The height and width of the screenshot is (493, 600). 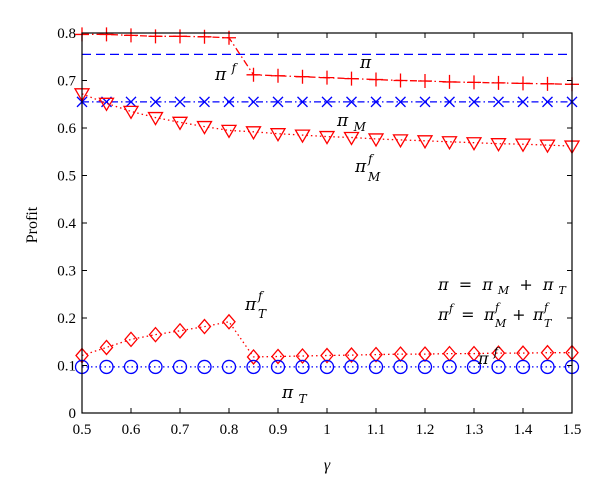 I want to click on series-piMf, so click(x=327, y=121).